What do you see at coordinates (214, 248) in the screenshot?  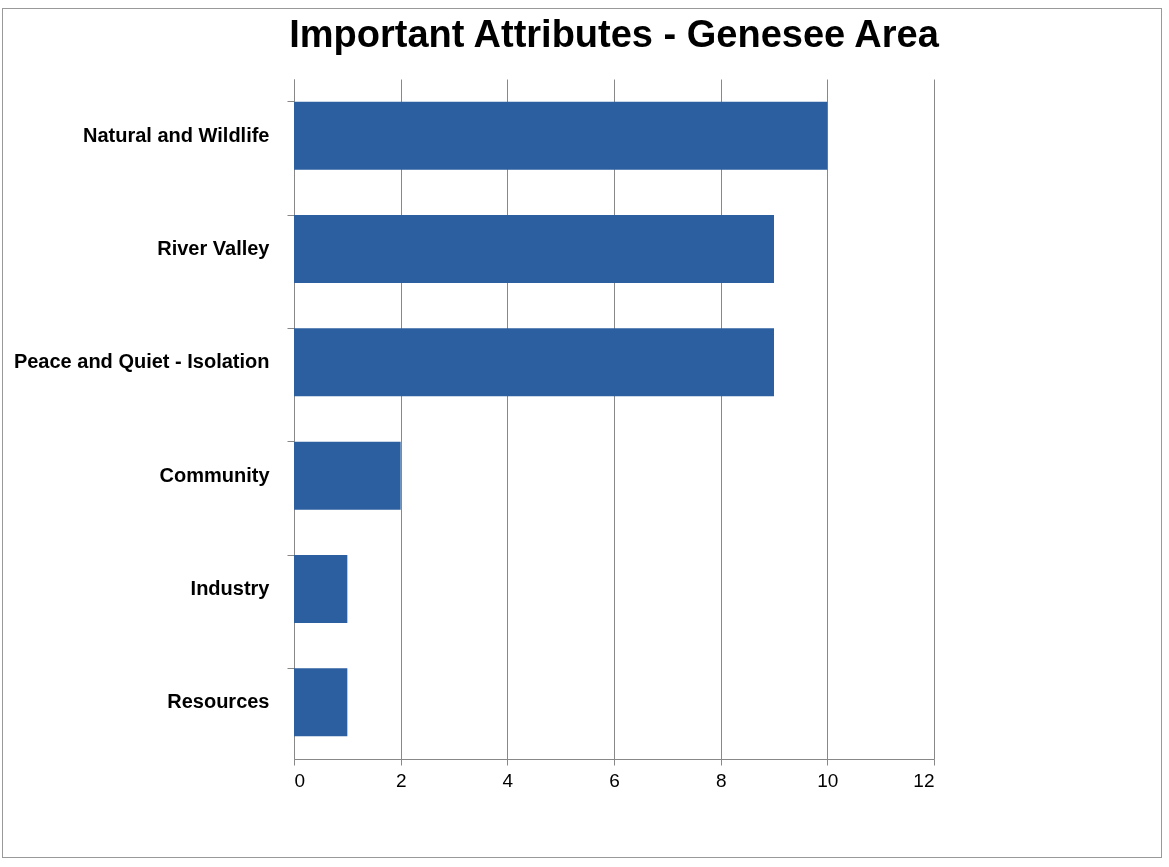 I see `y-tick-label: River Valley` at bounding box center [214, 248].